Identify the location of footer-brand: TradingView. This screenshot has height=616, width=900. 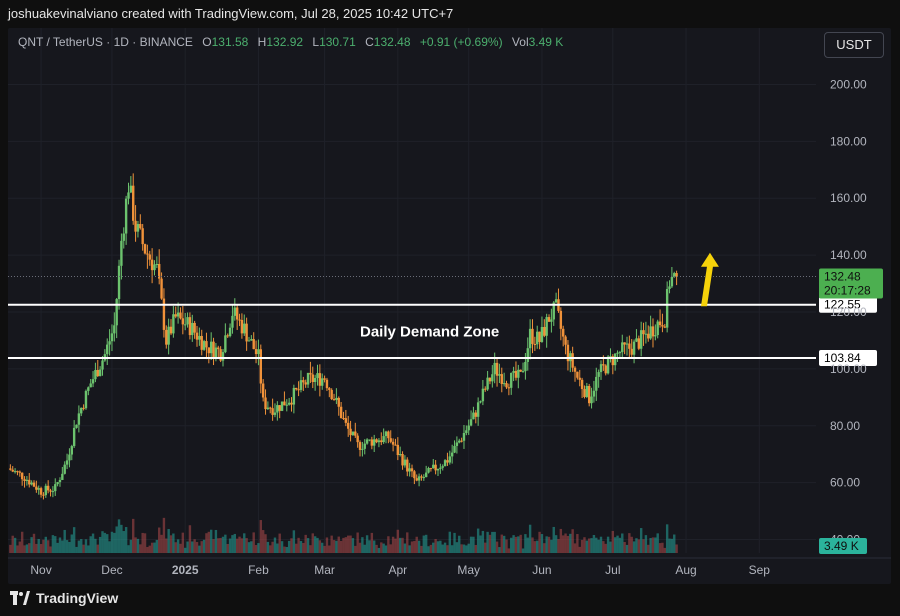
(64, 598).